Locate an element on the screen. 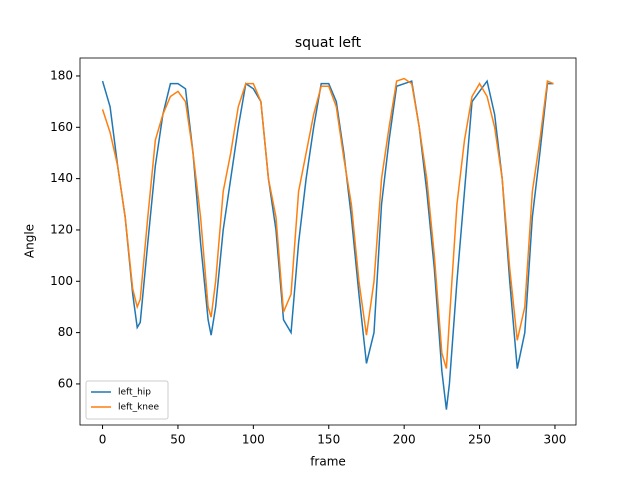 The height and width of the screenshot is (480, 640). y-tick-label: 180 is located at coordinates (61, 75).